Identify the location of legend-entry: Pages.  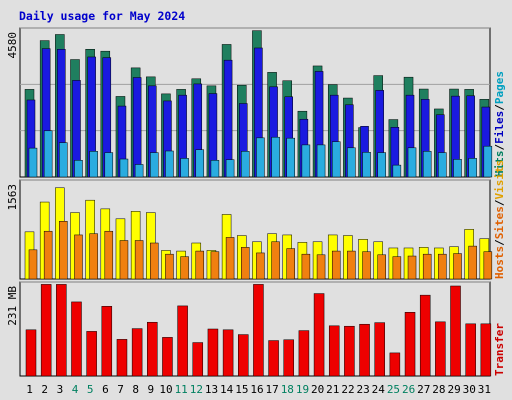
(499, 87).